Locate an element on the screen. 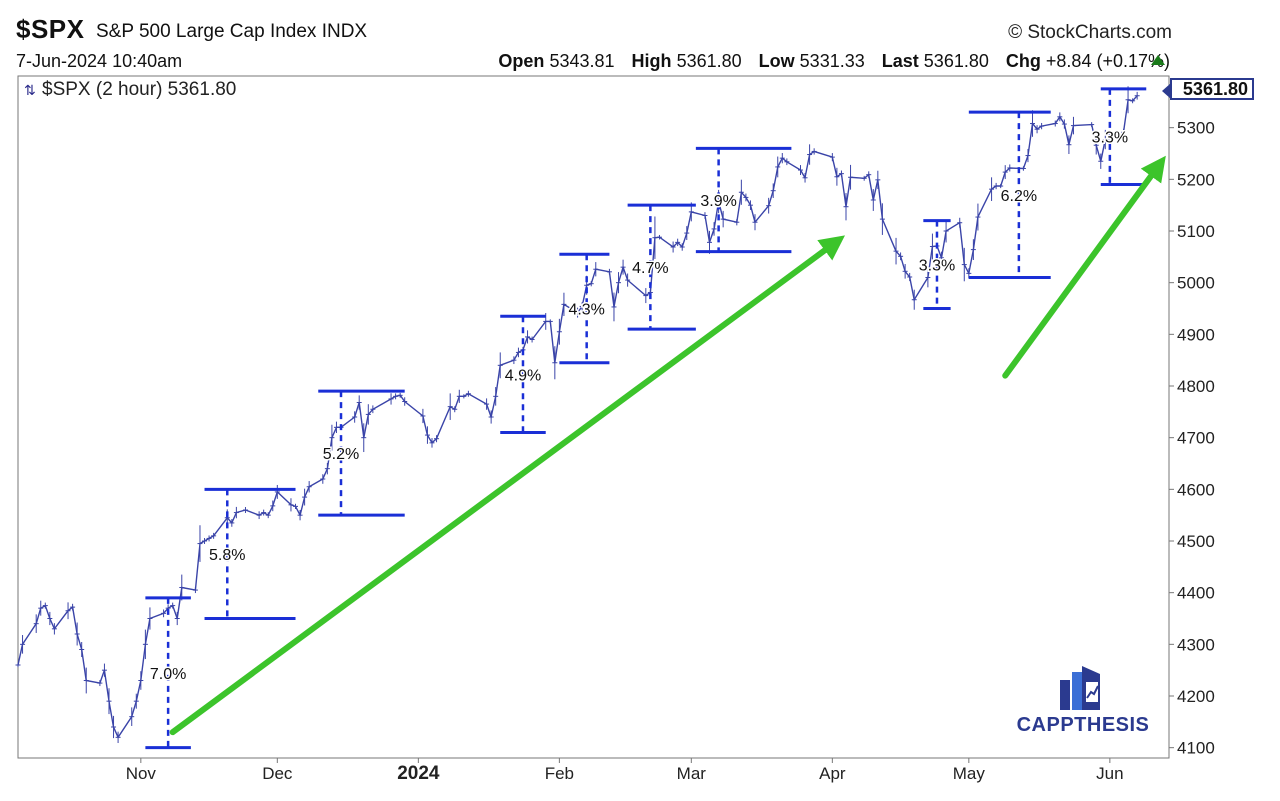 Image resolution: width=1280 pixels, height=801 pixels. last-value: 5361.80 is located at coordinates (956, 61).